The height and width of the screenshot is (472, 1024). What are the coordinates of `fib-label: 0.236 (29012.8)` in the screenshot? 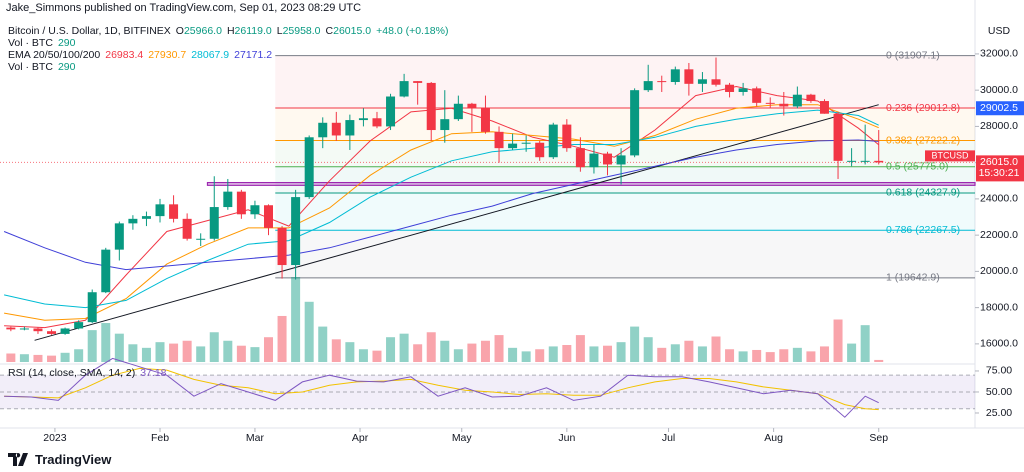 It's located at (923, 108).